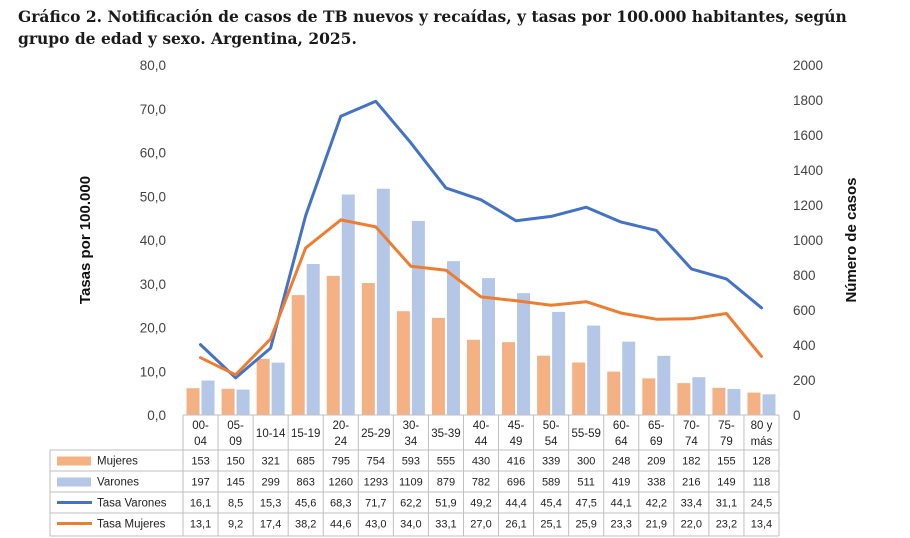  I want to click on data-label: 589, so click(551, 483).